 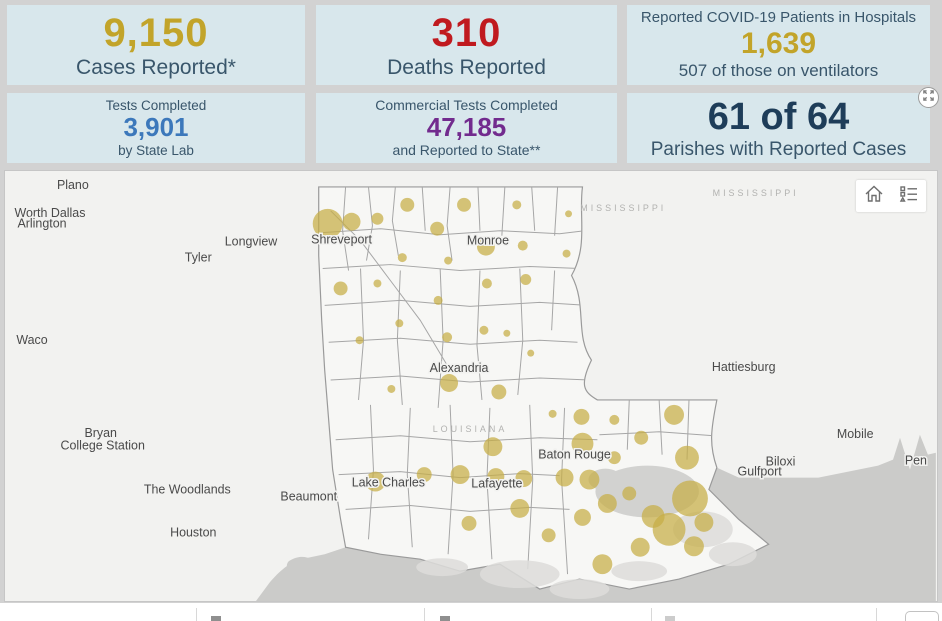 I want to click on state-tests-subtitle: by State Lab, so click(x=156, y=150).